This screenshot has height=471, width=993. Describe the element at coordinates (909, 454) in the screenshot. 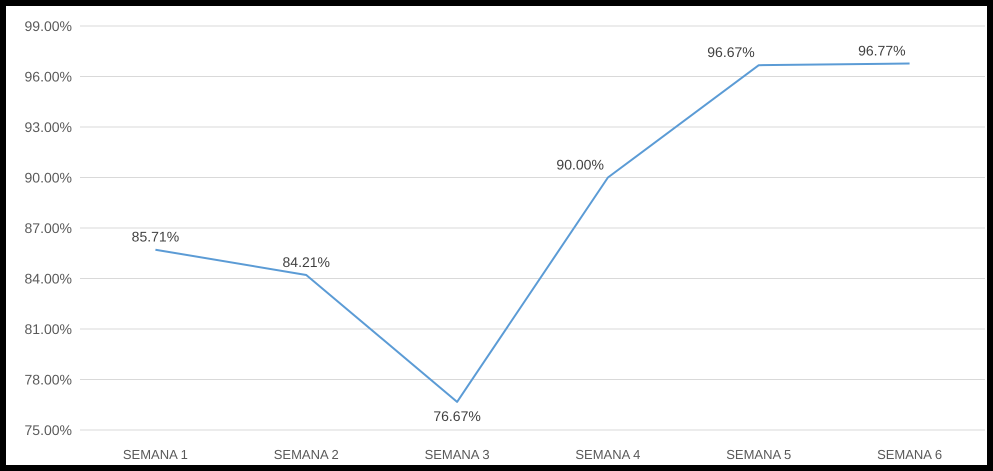

I see `x-tick-label: SEMANA 6` at that location.